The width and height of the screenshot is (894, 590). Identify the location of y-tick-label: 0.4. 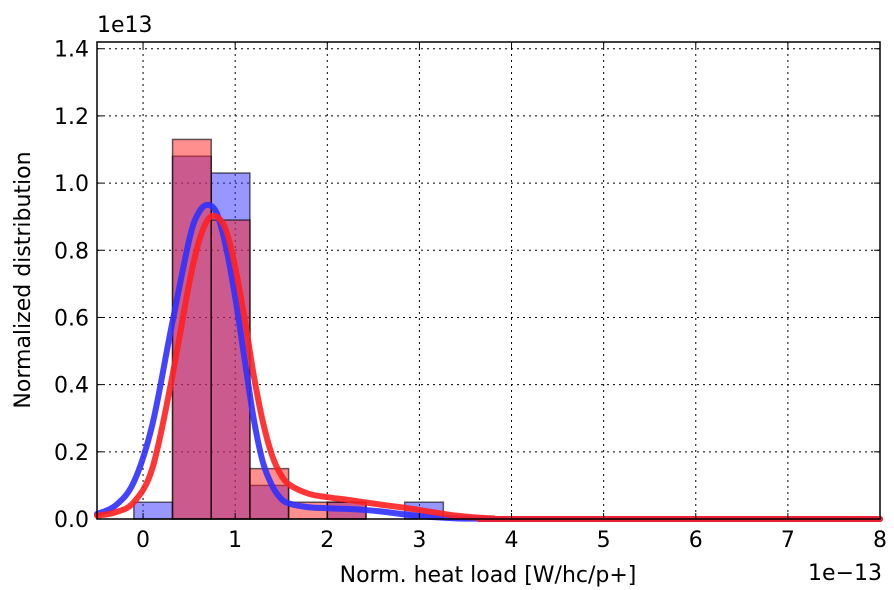
(71, 386).